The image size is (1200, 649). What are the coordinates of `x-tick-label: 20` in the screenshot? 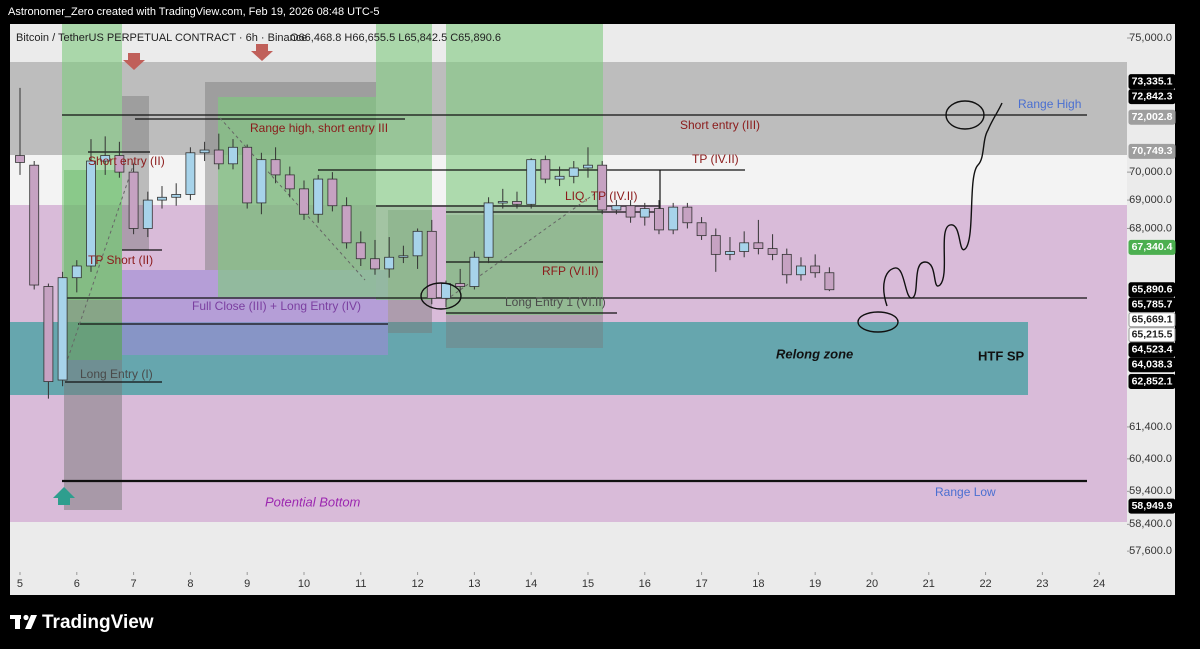 It's located at (872, 584).